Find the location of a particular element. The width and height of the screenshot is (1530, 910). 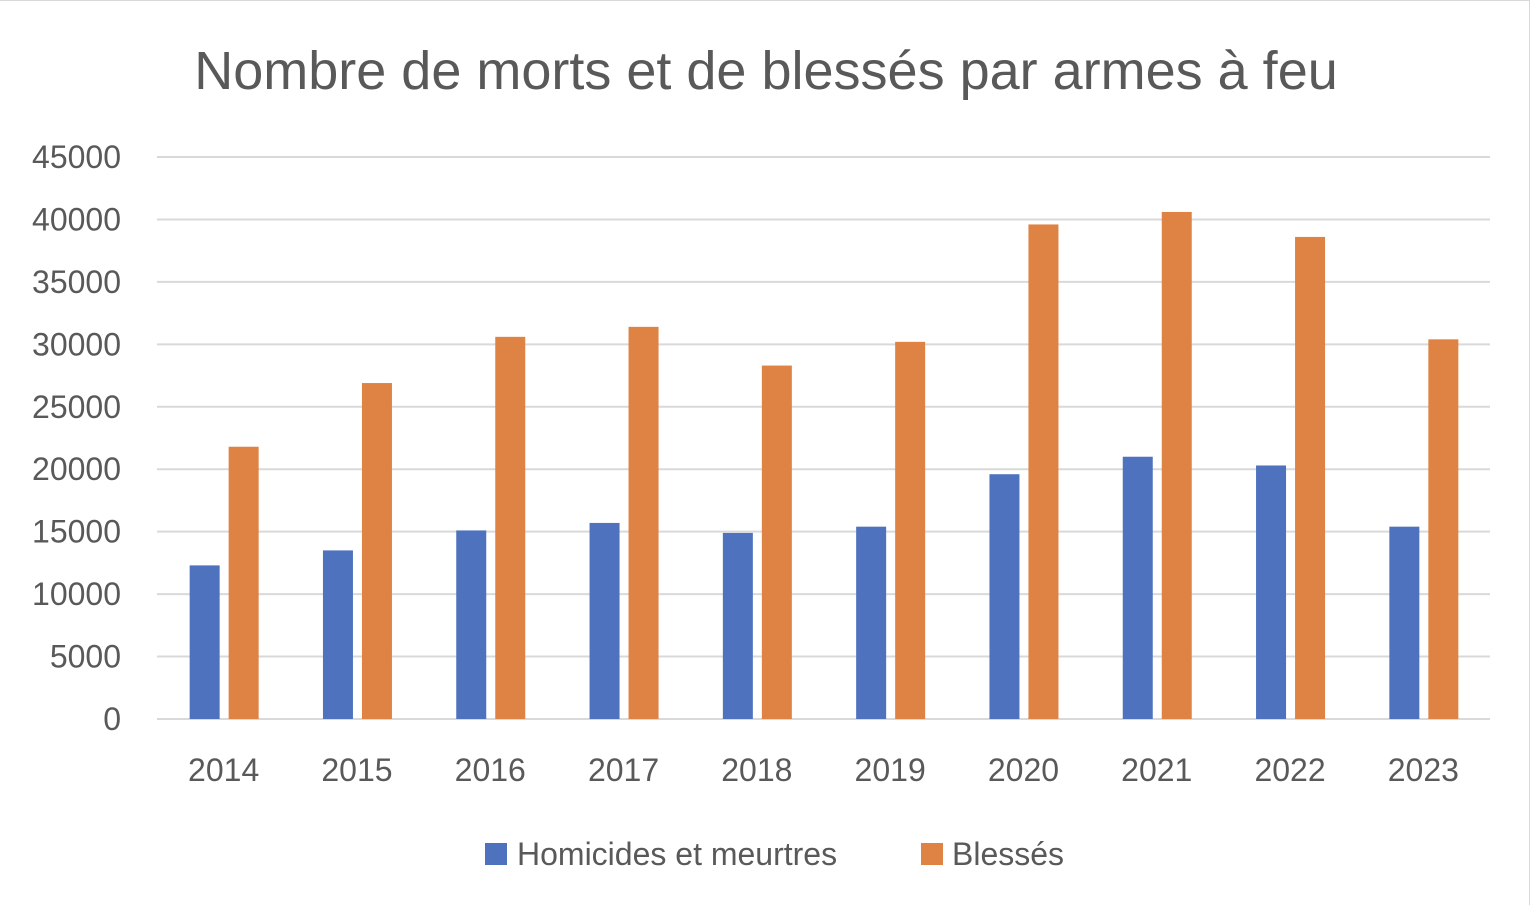

bar-homicides-2017 is located at coordinates (604, 620).